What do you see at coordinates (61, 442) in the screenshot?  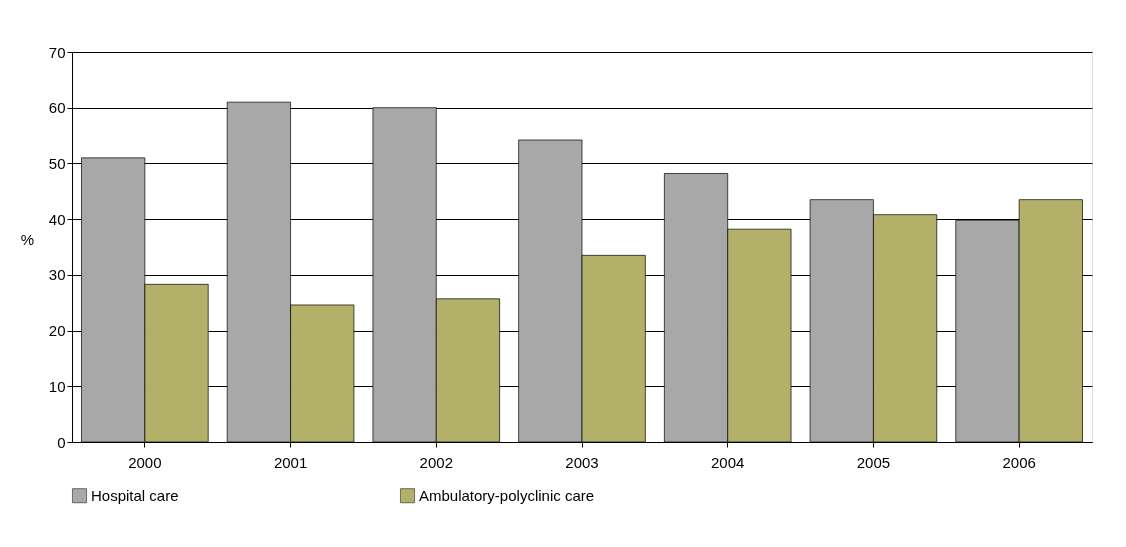 I see `y-tick-label: 0` at bounding box center [61, 442].